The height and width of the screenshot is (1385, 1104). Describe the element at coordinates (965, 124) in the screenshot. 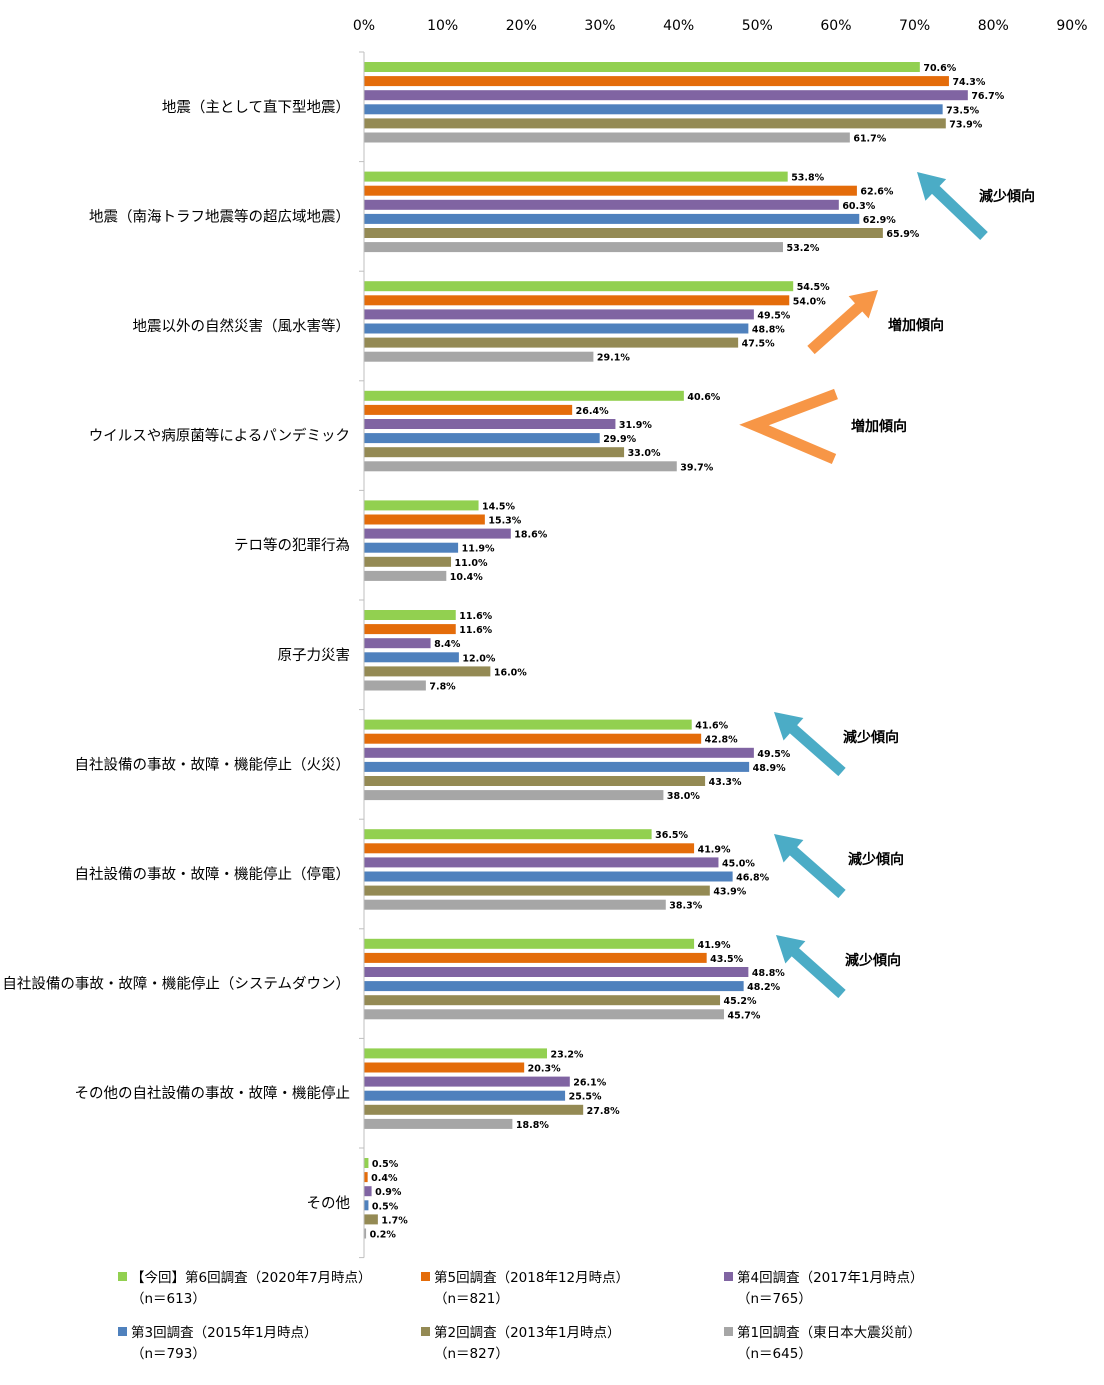

I see `data-label: 73.9%` at that location.